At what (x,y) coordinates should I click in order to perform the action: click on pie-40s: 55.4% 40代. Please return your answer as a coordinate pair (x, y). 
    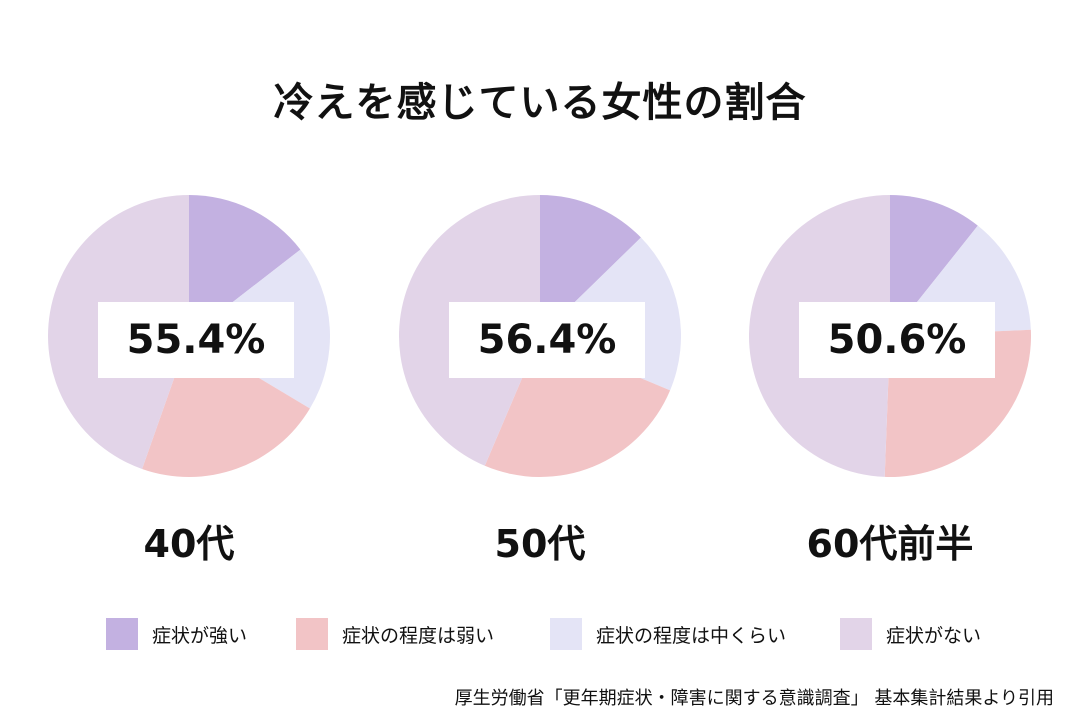
    Looking at the image, I should click on (198, 385).